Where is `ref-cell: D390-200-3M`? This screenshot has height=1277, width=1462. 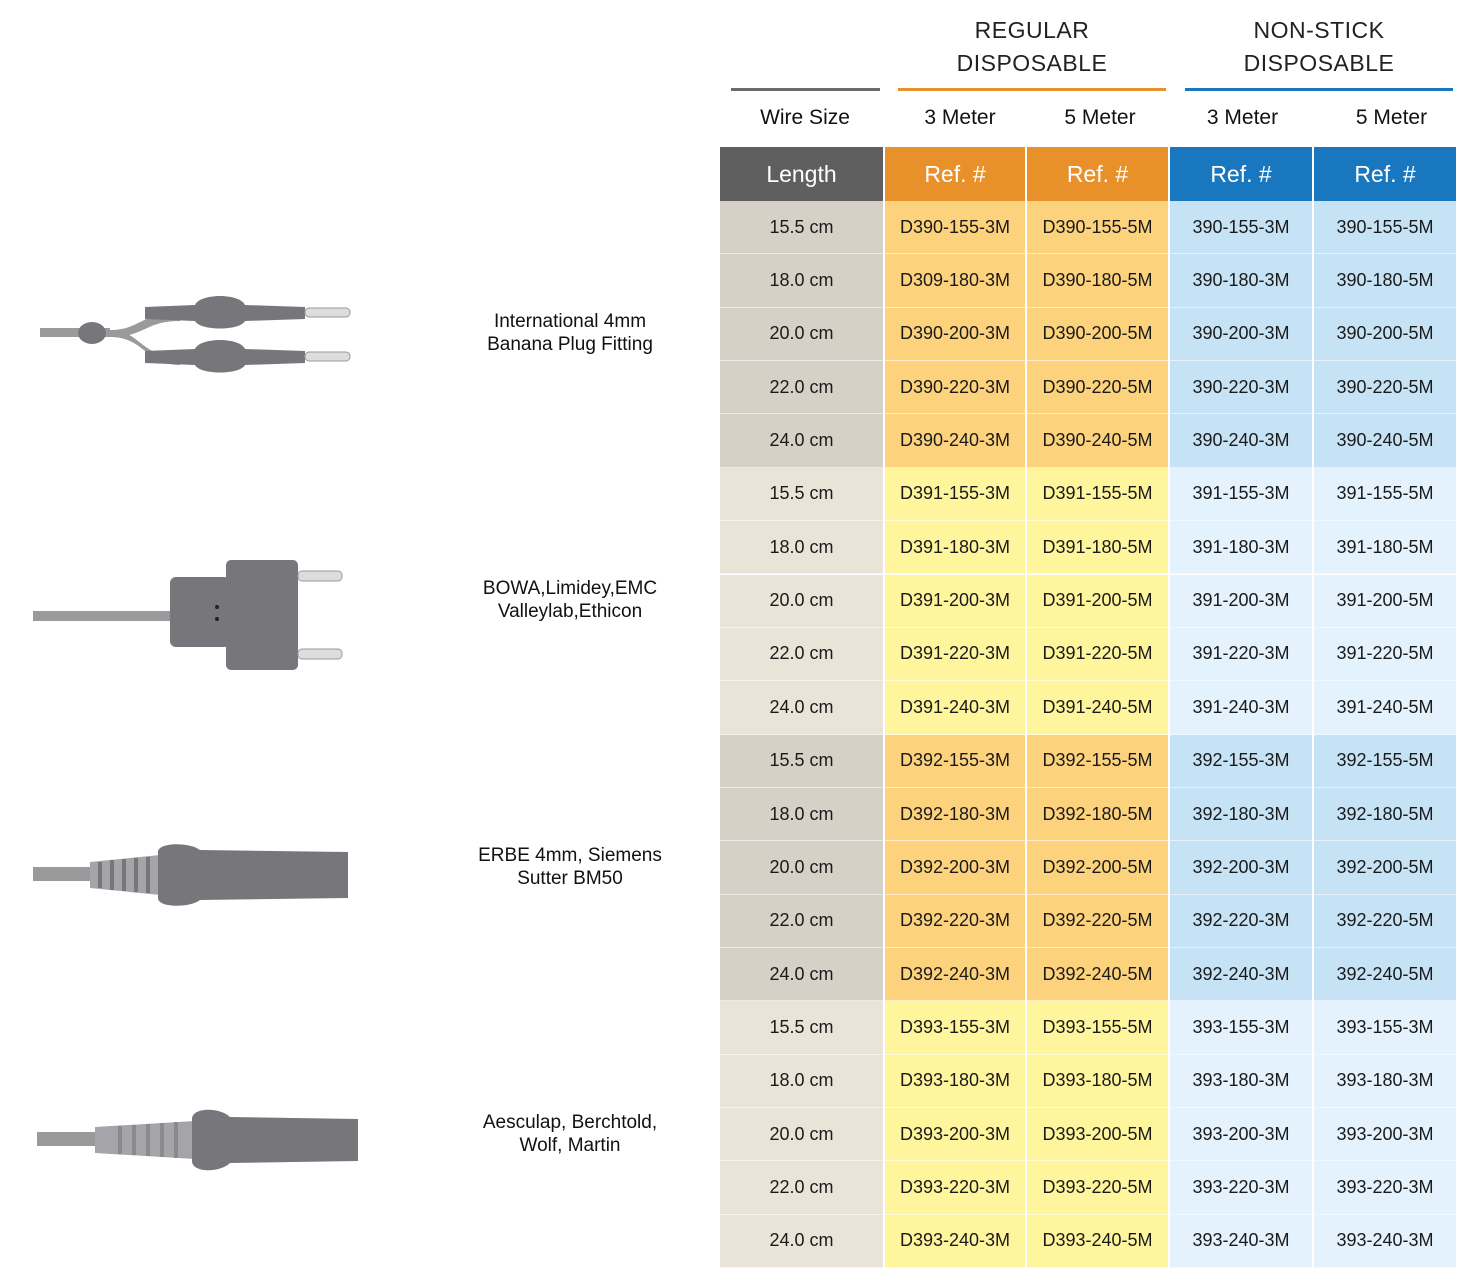
ref-cell: D390-200-3M is located at coordinates (955, 334).